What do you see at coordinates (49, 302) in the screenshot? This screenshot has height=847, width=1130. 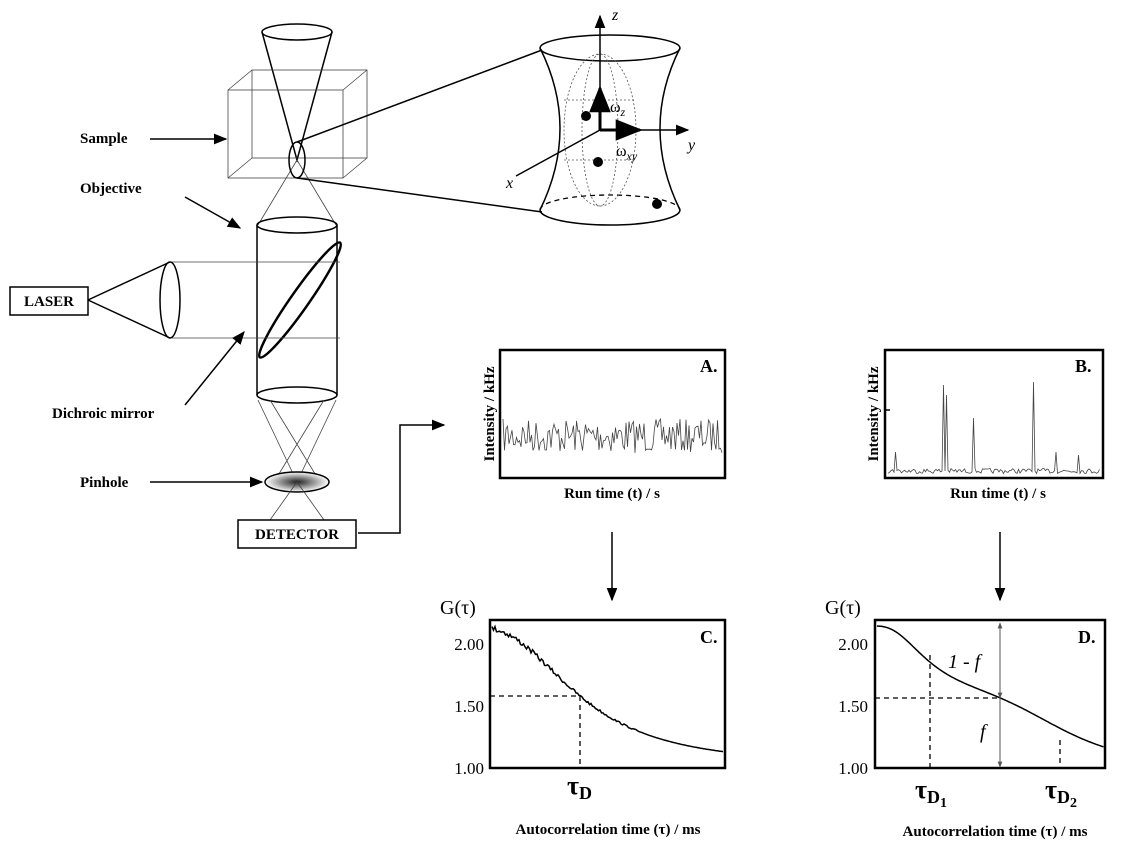 I see `laser-label: LASER` at bounding box center [49, 302].